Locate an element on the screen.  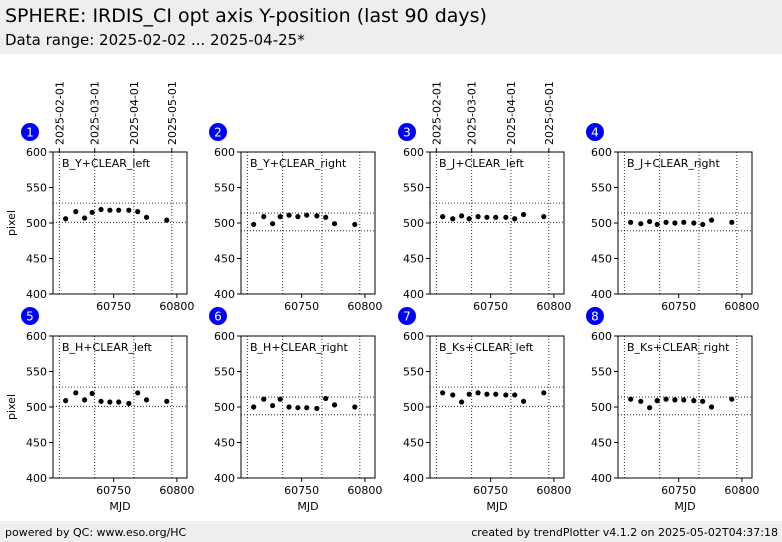
plot-inset-label: B_Ks+CLEAR_right is located at coordinates (678, 347).